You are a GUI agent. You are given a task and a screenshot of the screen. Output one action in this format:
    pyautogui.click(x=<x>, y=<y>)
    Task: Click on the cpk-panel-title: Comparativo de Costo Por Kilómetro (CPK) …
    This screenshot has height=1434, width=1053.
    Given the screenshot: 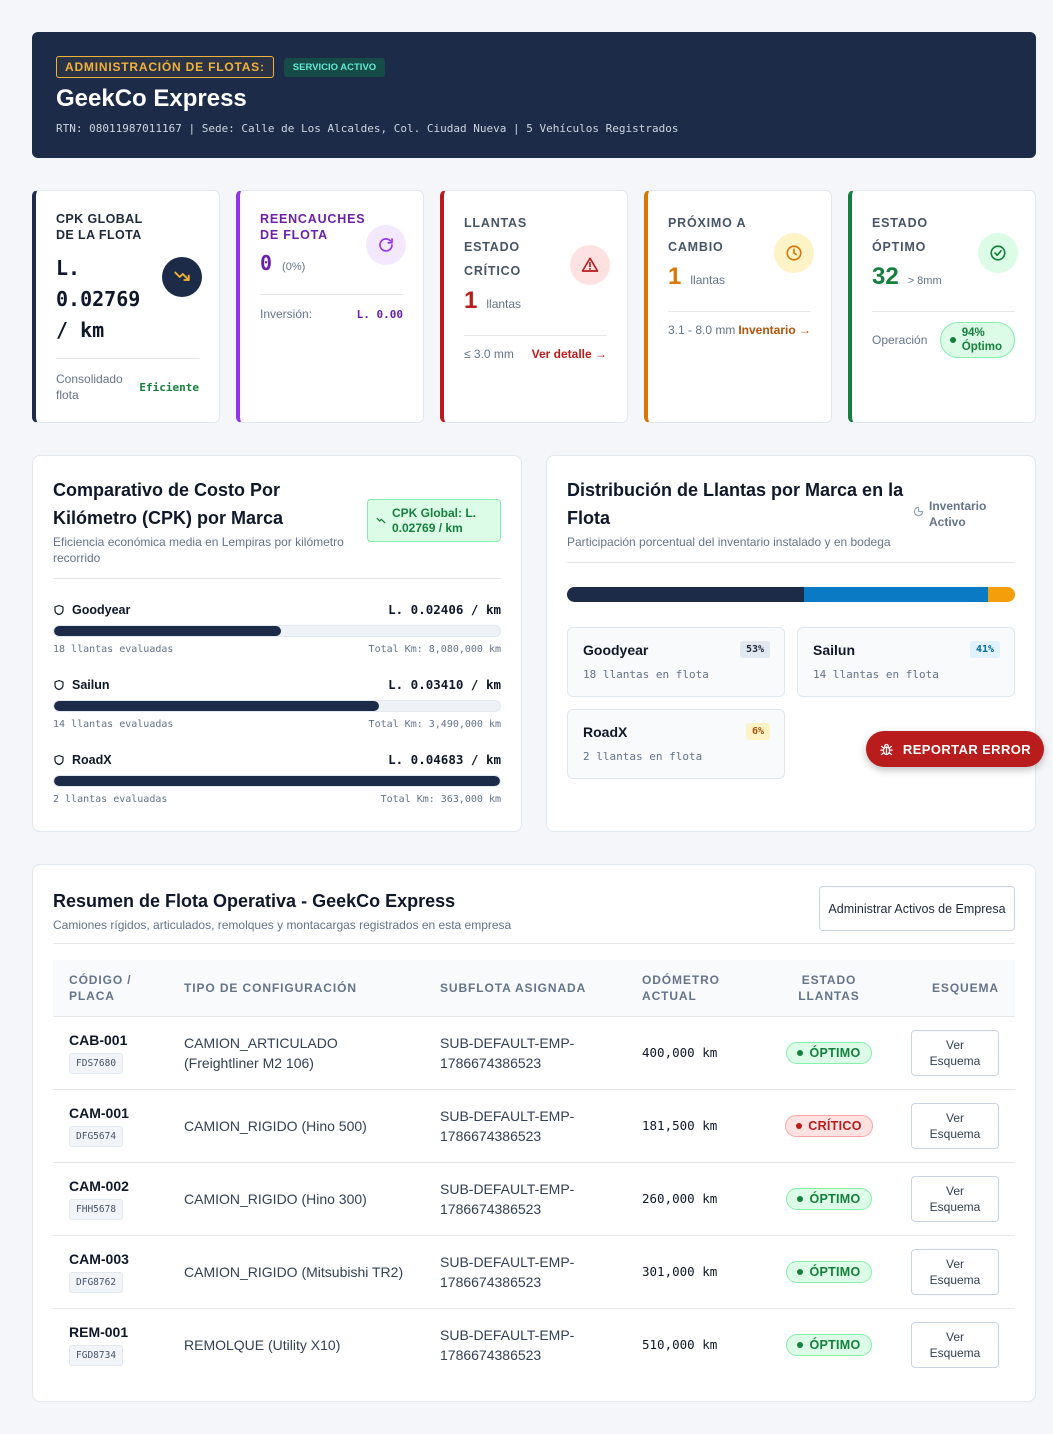 What is the action you would take?
    pyautogui.click(x=168, y=504)
    